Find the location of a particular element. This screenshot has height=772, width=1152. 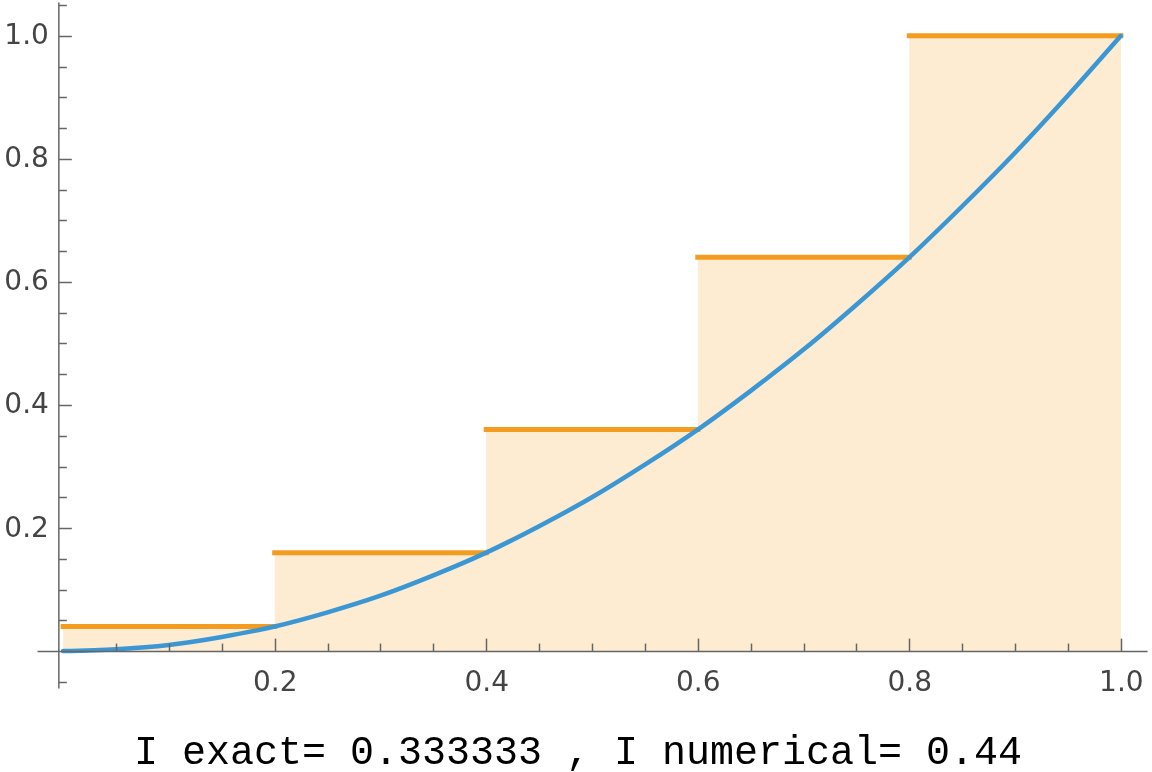

y-tick-label: 0.2 is located at coordinates (26, 527).